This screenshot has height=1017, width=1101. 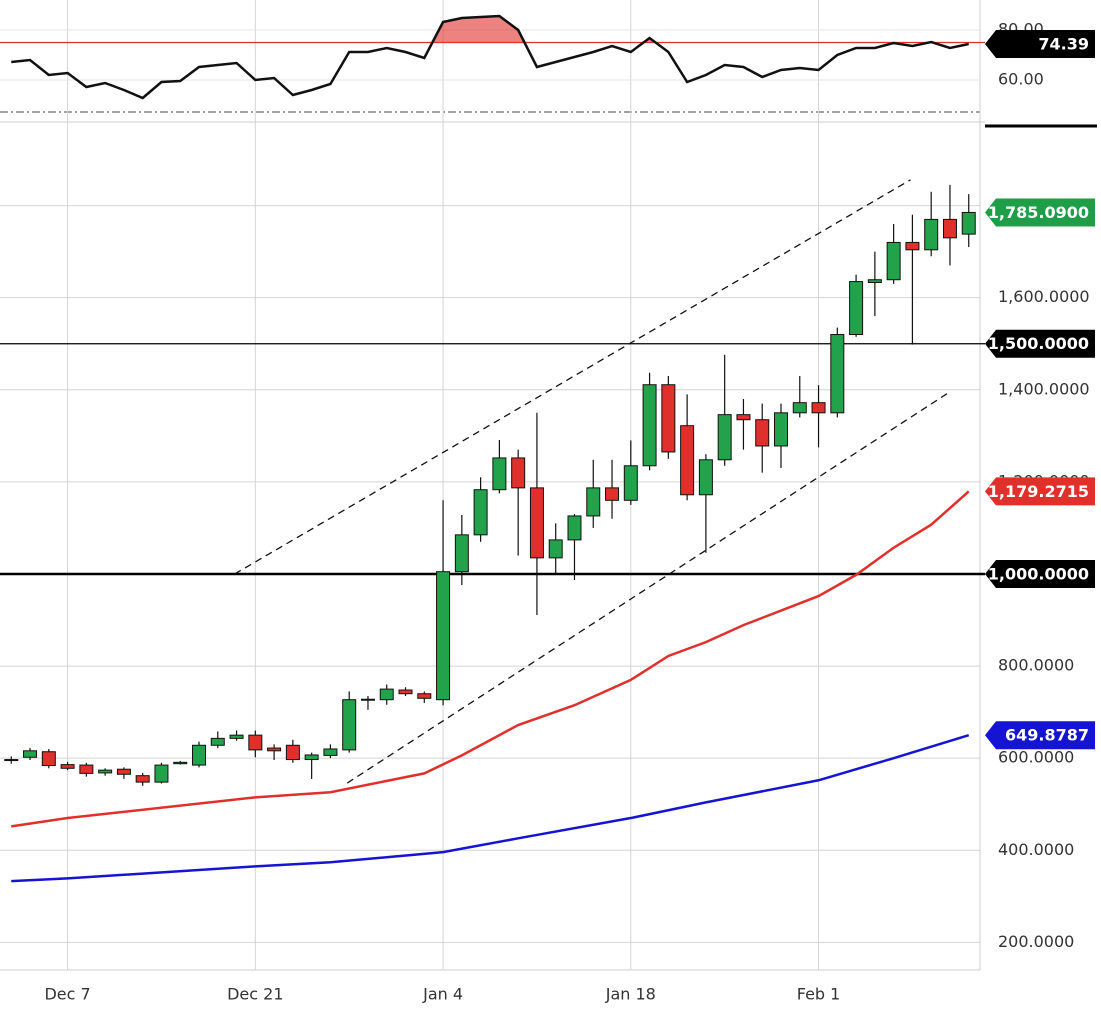 I want to click on y-tick-label: 400.0000, so click(x=1036, y=849).